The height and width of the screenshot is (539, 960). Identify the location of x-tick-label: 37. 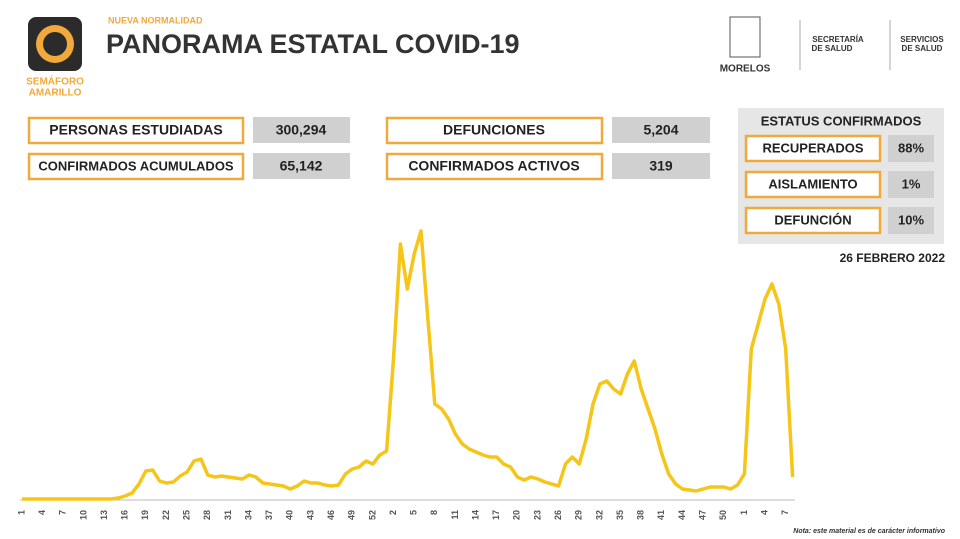
(269, 515).